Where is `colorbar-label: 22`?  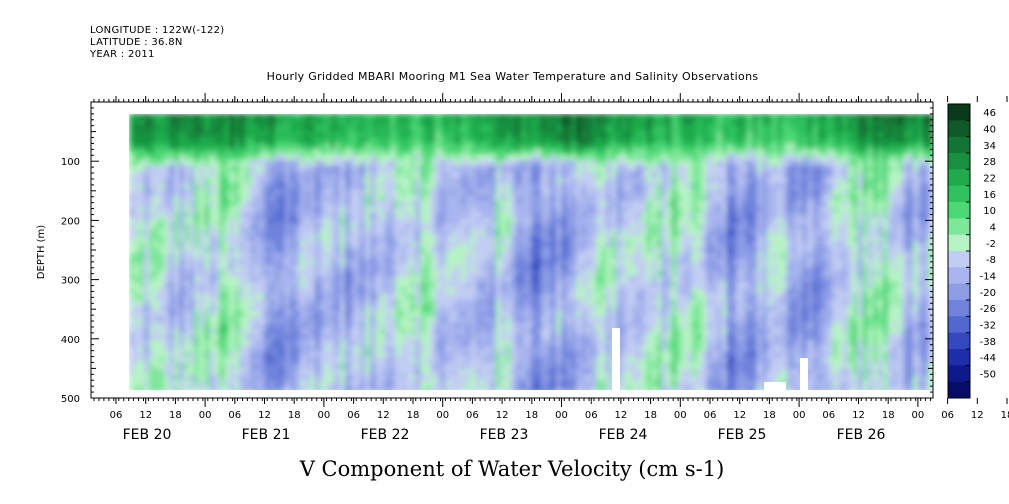 colorbar-label: 22 is located at coordinates (989, 179).